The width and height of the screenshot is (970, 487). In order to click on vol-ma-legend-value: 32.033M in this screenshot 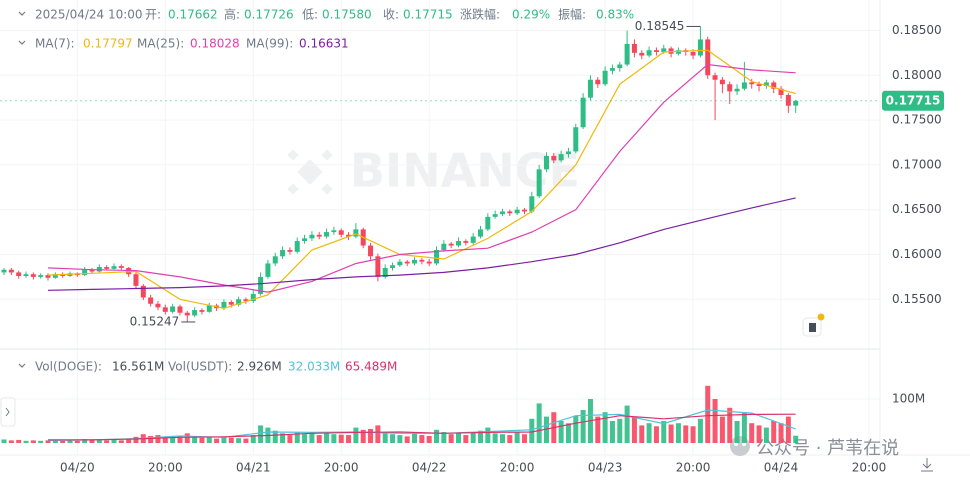, I will do `click(314, 367)`.